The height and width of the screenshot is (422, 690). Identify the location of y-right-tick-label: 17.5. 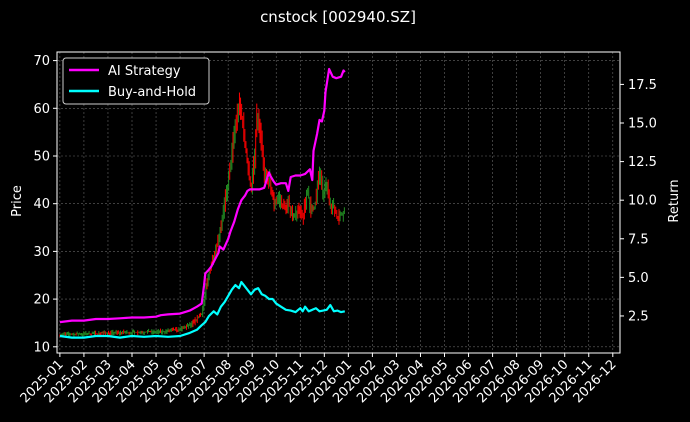
(642, 85).